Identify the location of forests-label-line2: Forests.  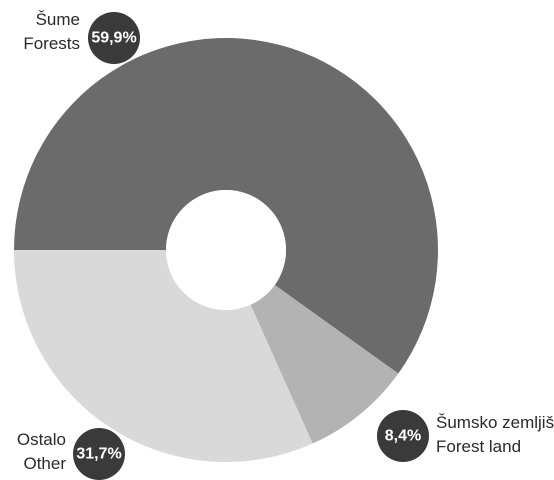
(51, 43).